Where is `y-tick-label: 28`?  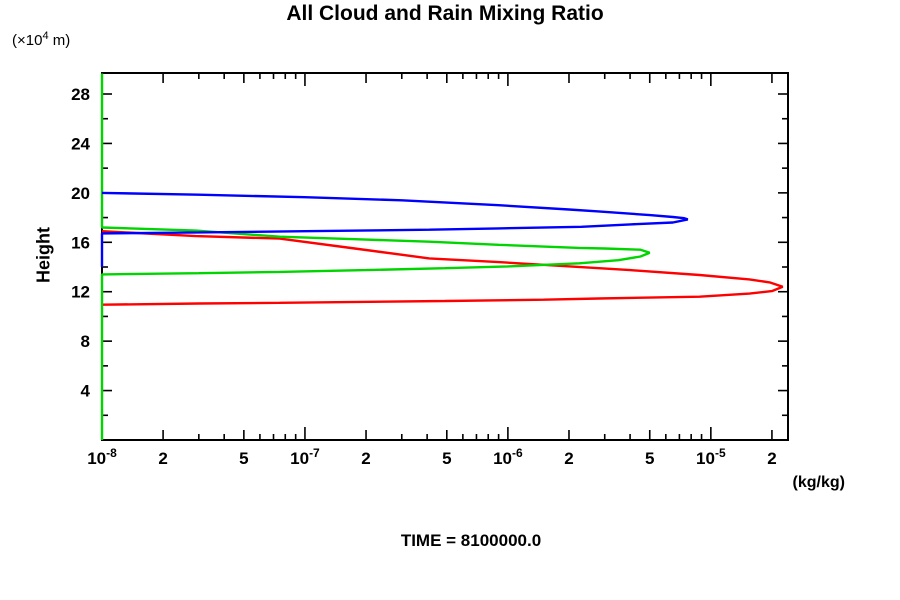 y-tick-label: 28 is located at coordinates (80, 94).